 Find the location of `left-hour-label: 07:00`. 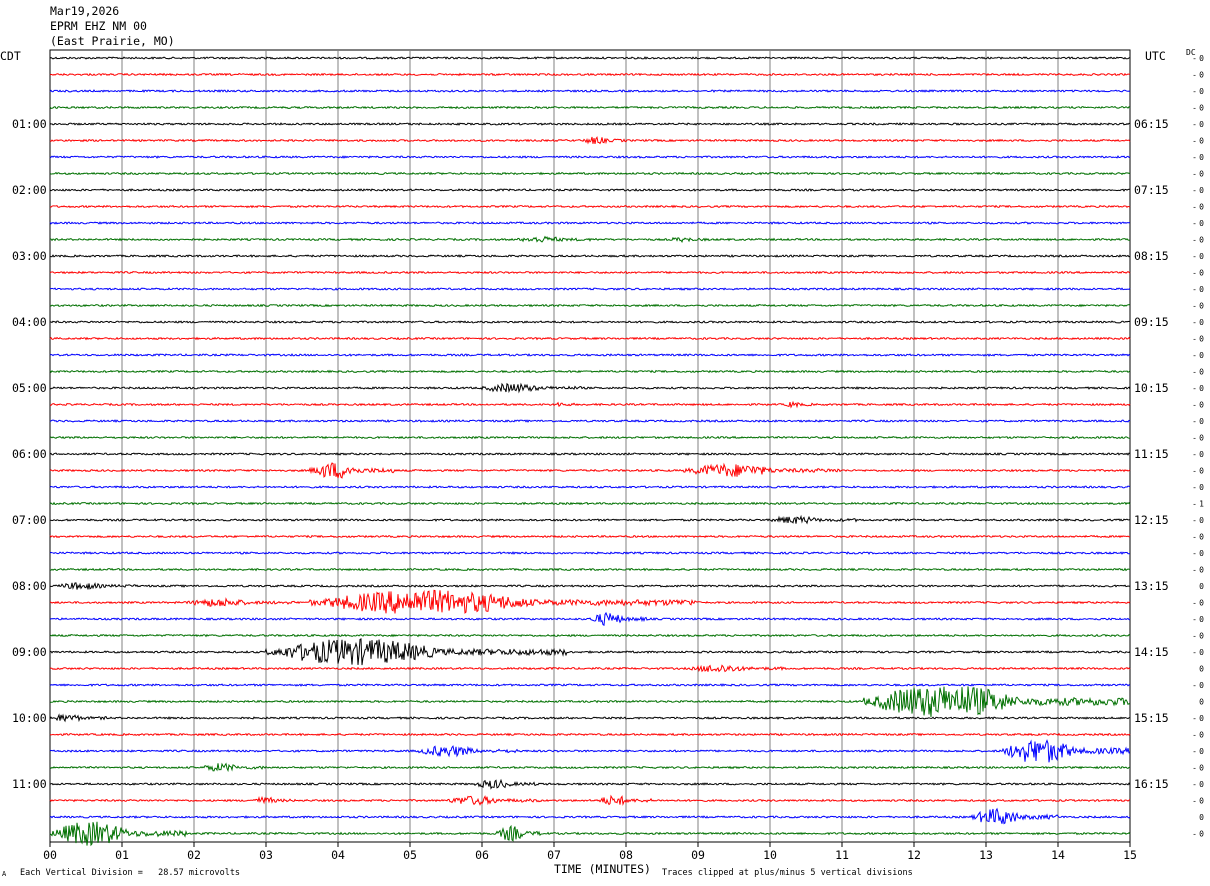

left-hour-label: 07:00 is located at coordinates (29, 520).